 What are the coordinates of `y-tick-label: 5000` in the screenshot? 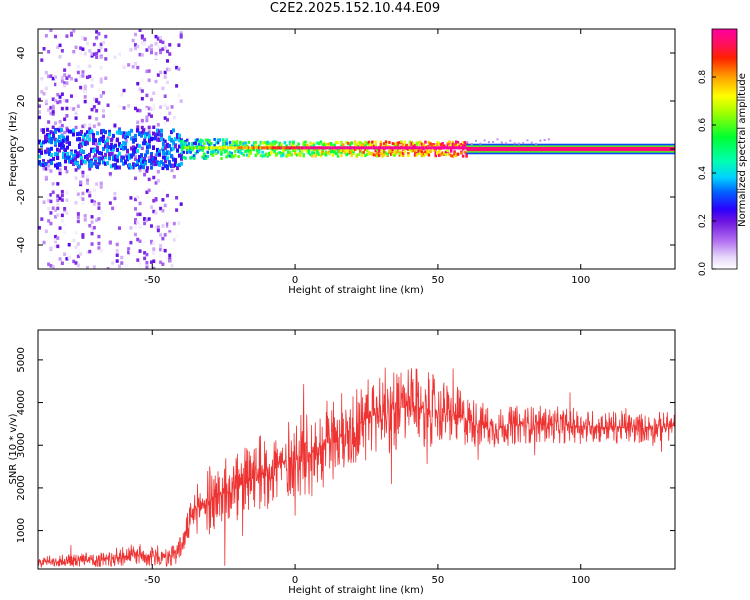 It's located at (21, 359).